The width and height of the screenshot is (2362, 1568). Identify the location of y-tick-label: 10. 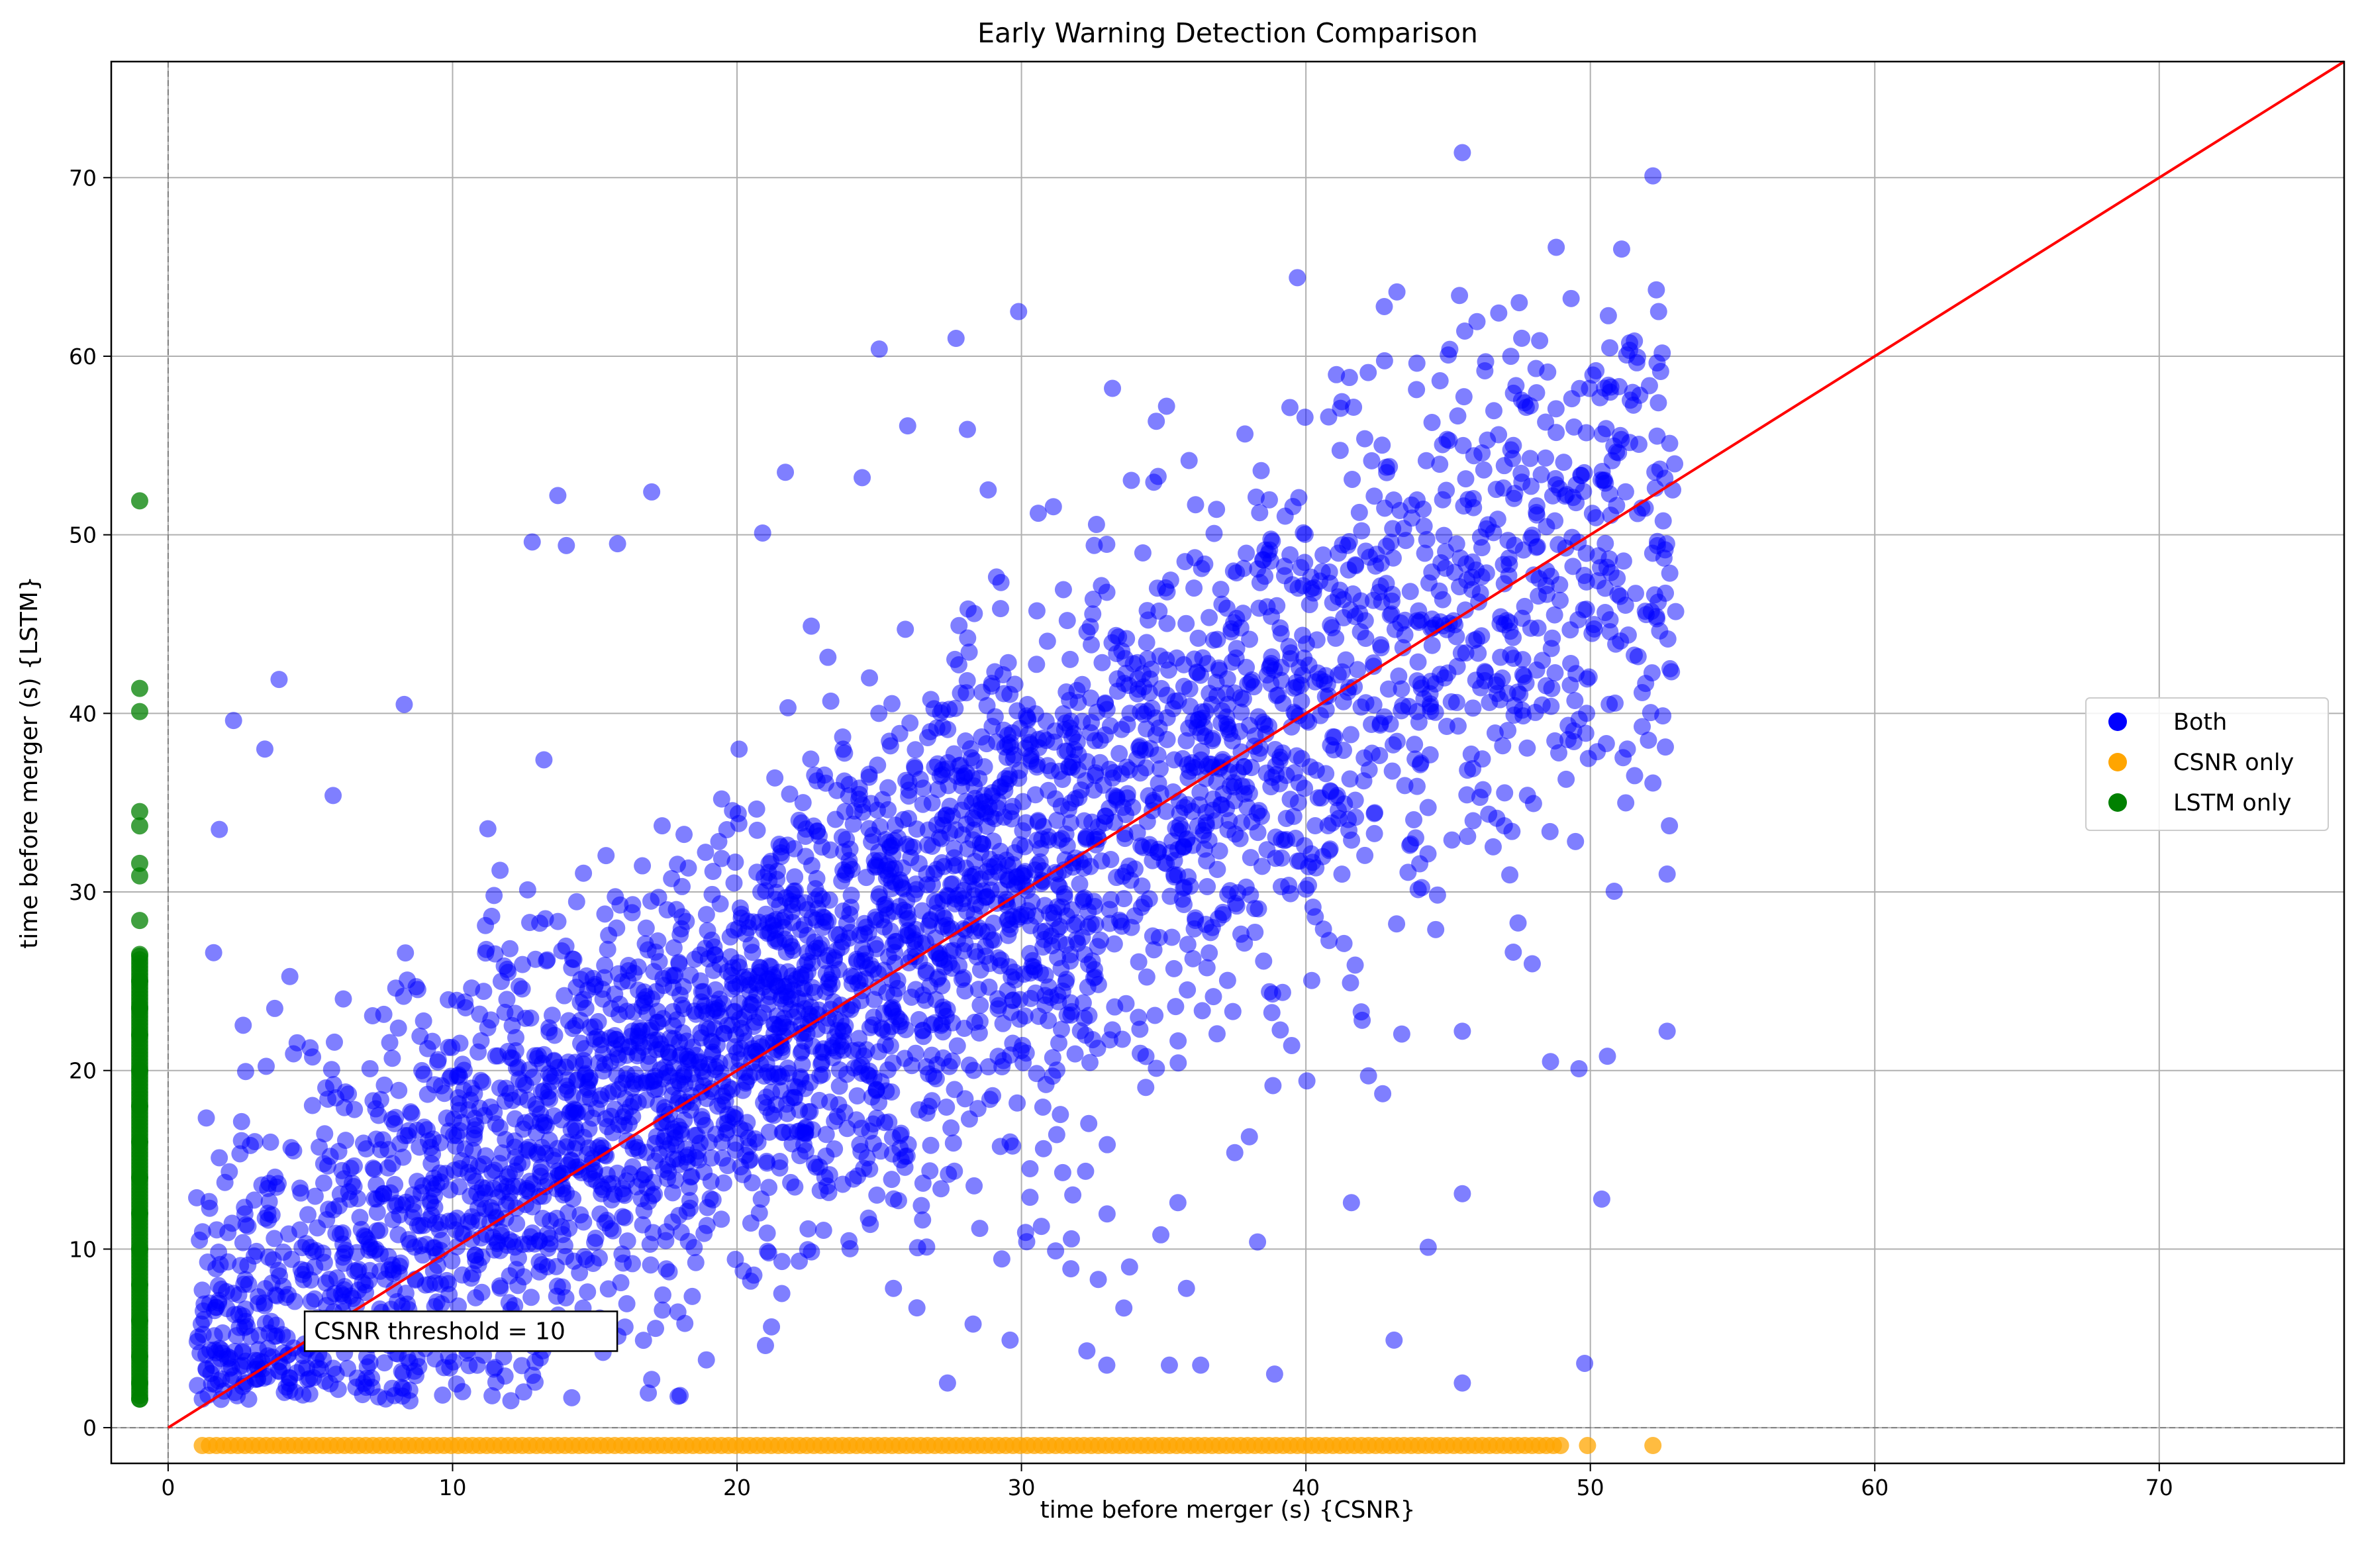
(83, 1249).